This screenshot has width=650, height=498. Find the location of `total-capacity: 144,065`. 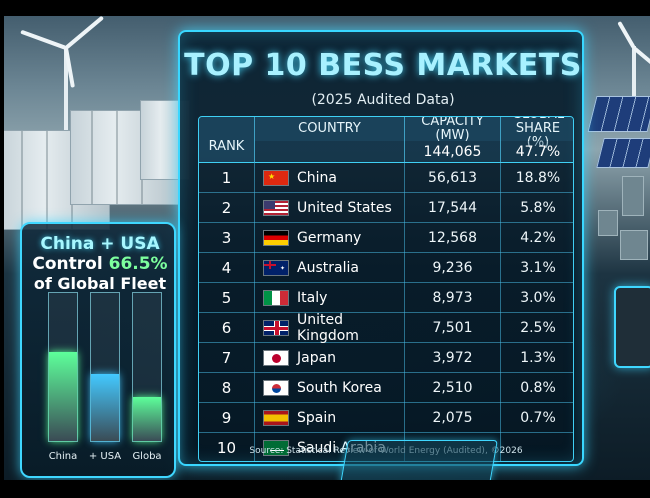

total-capacity: 144,065 is located at coordinates (453, 152).